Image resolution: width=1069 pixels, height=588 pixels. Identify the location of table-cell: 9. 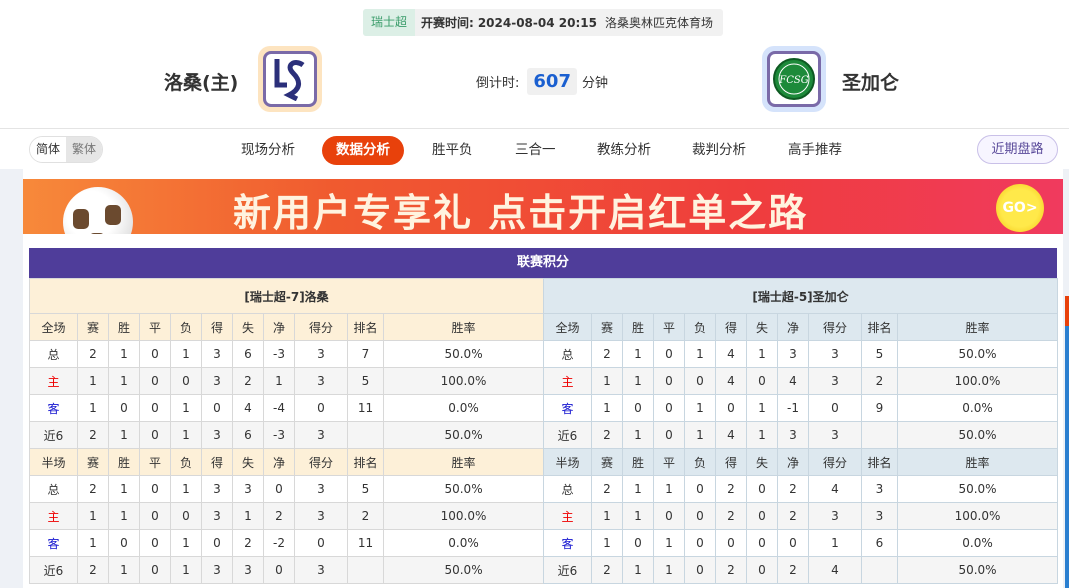
(879, 408).